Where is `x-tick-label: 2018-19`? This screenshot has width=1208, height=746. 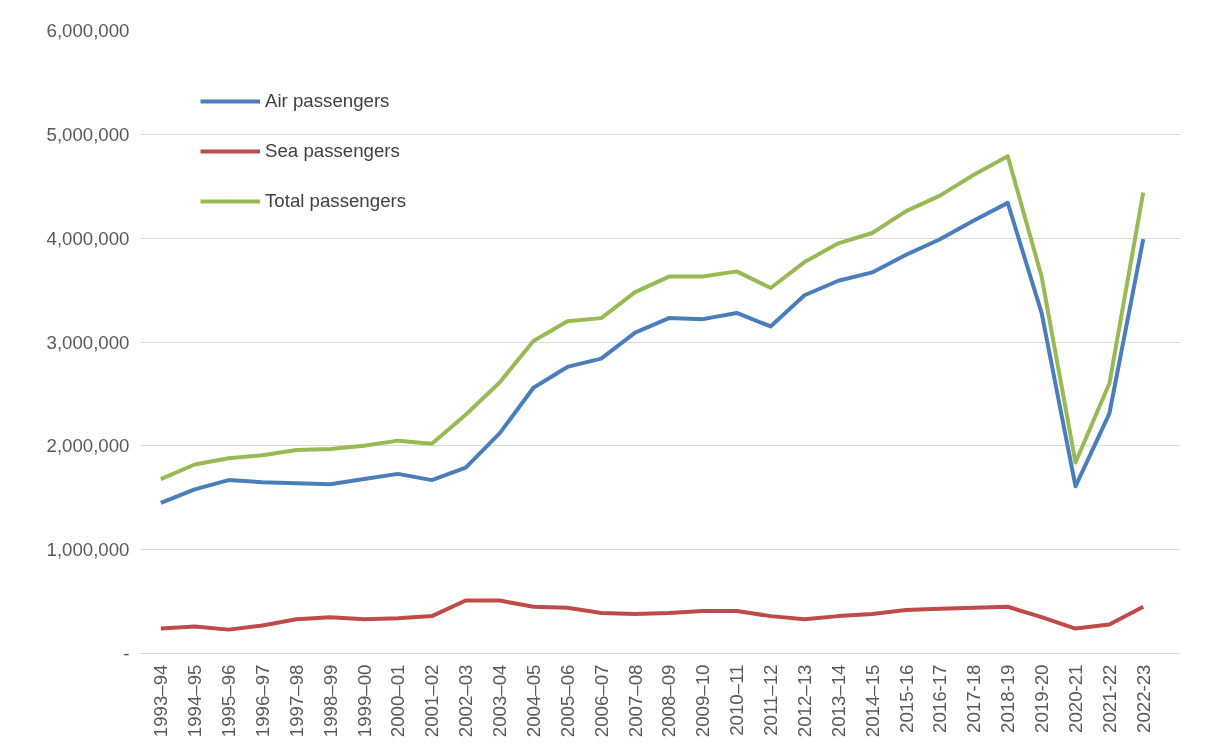
x-tick-label: 2018-19 is located at coordinates (1008, 698).